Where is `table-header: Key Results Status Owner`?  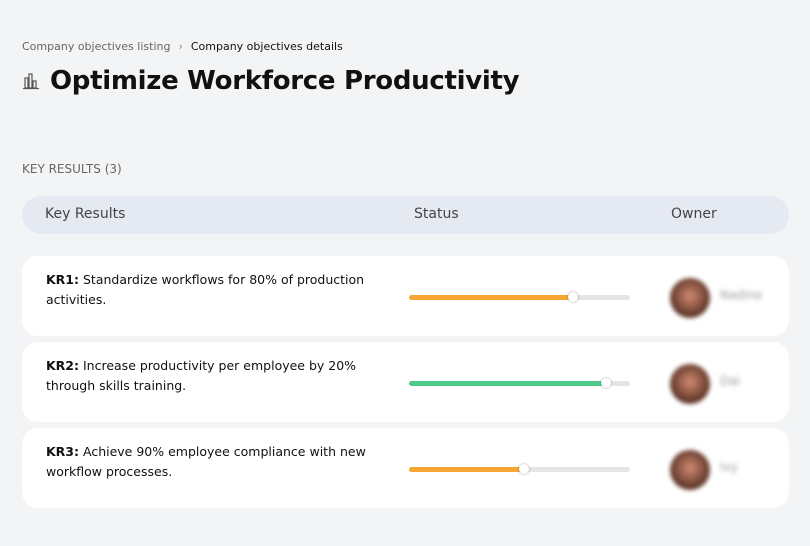
table-header: Key Results Status Owner is located at coordinates (405, 215).